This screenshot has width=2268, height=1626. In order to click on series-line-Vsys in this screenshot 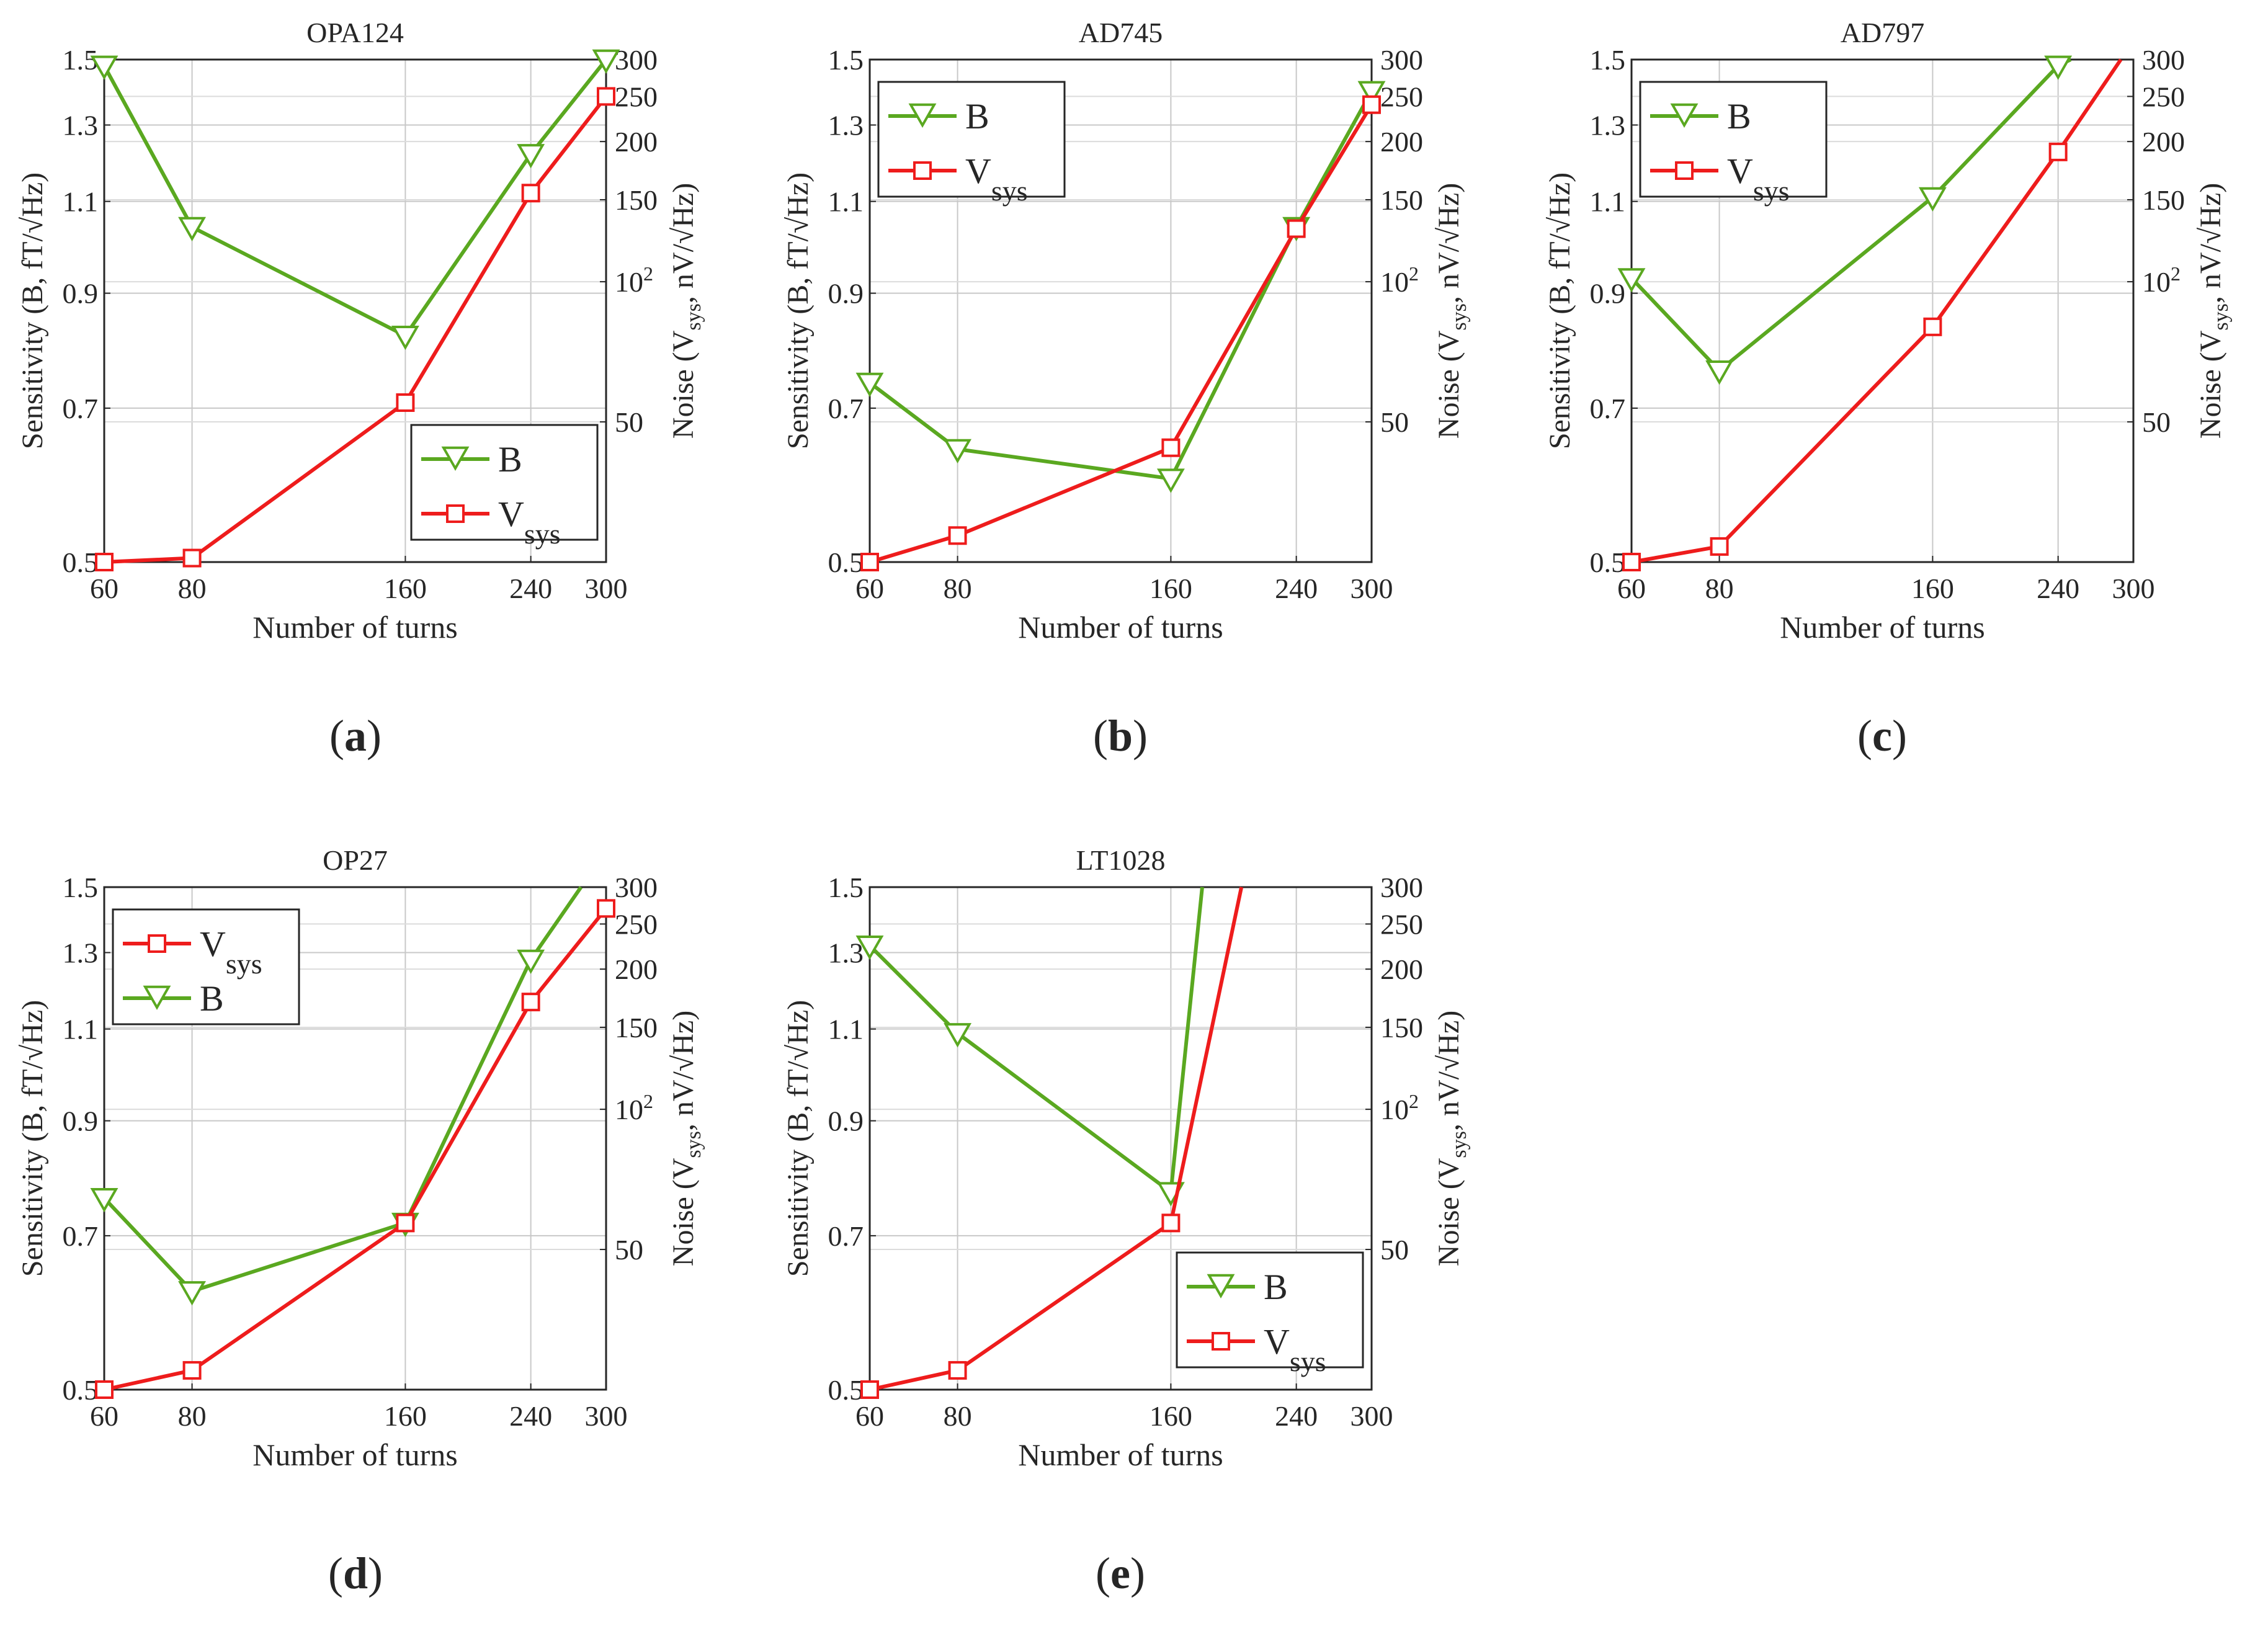, I will do `click(1056, 1139)`.